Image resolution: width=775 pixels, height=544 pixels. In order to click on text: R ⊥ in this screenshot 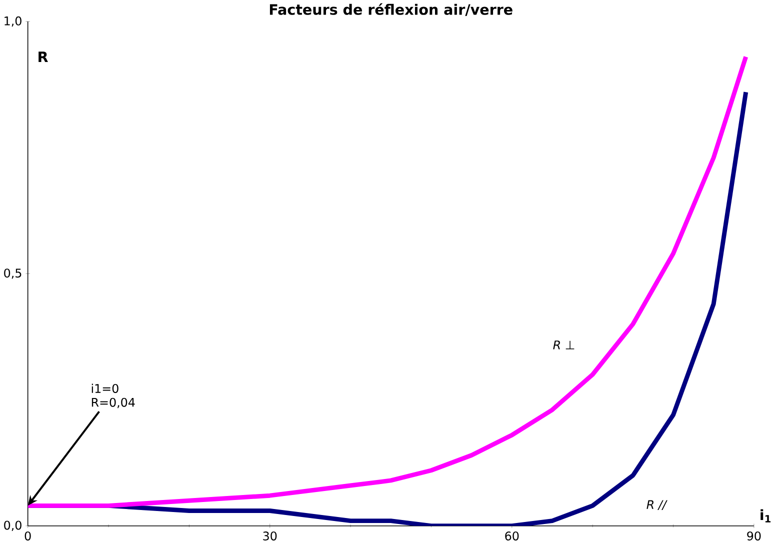, I will do `click(563, 345)`.